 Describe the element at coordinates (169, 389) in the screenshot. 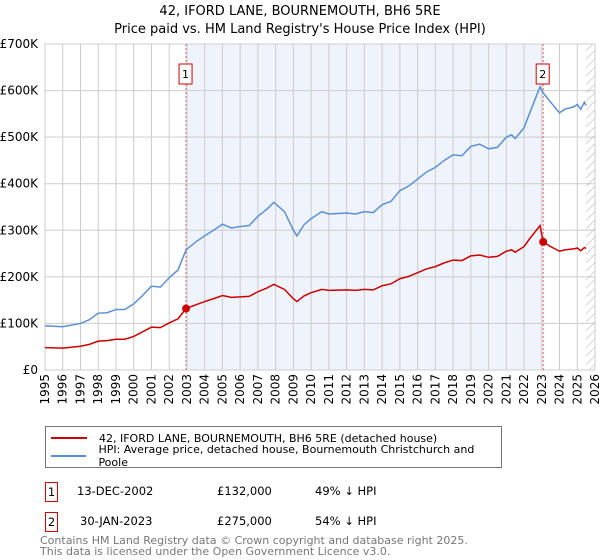

I see `x-tick-label: 2002` at that location.